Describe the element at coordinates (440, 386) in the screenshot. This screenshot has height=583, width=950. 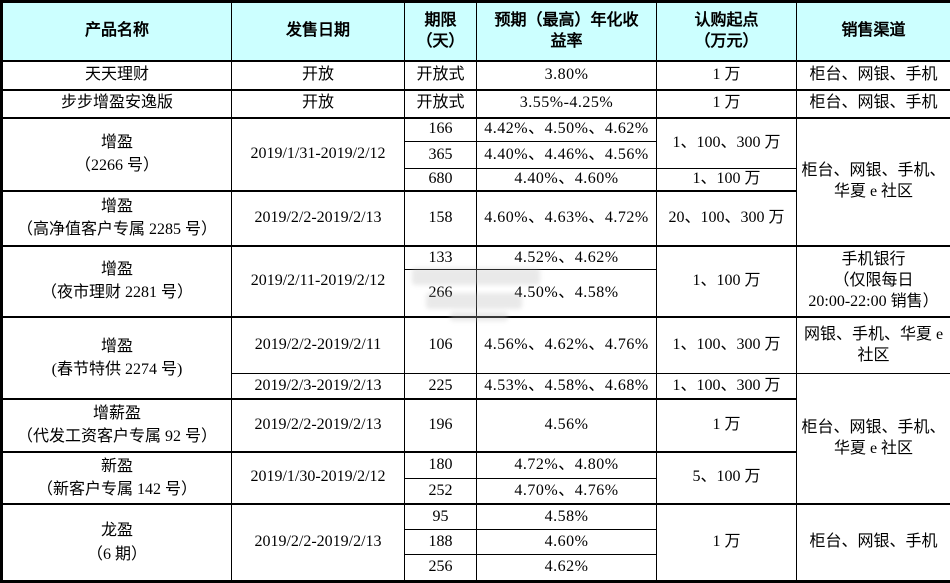
I see `term-cell: 225` at that location.